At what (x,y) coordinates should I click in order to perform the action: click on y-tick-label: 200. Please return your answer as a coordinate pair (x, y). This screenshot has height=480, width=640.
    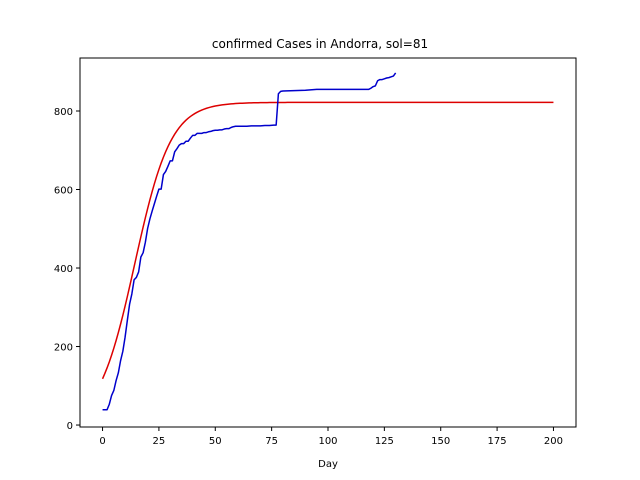
    Looking at the image, I should click on (63, 348).